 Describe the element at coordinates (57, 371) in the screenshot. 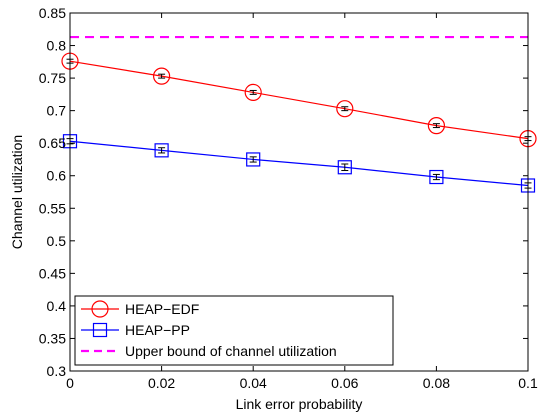

I see `y-tick-label: 0.3` at that location.